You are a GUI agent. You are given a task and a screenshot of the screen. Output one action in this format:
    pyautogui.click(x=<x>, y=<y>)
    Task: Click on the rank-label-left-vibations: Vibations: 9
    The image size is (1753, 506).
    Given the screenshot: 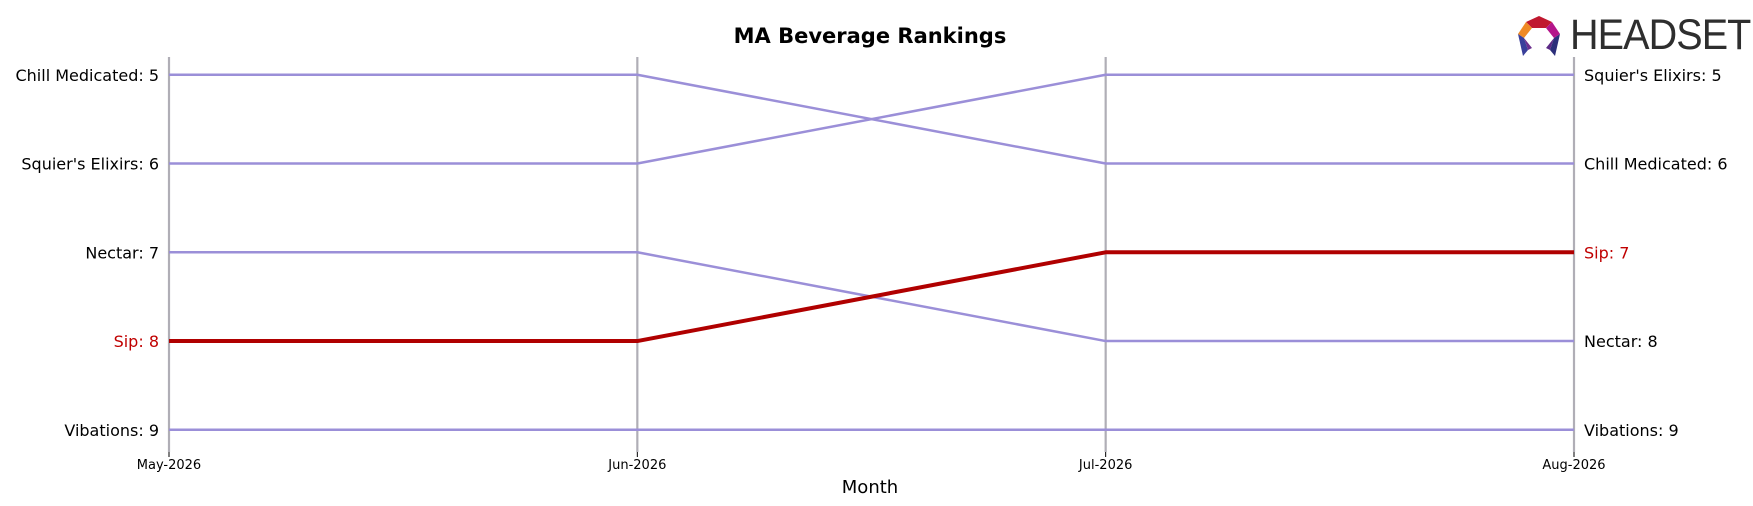 What is the action you would take?
    pyautogui.click(x=111, y=430)
    